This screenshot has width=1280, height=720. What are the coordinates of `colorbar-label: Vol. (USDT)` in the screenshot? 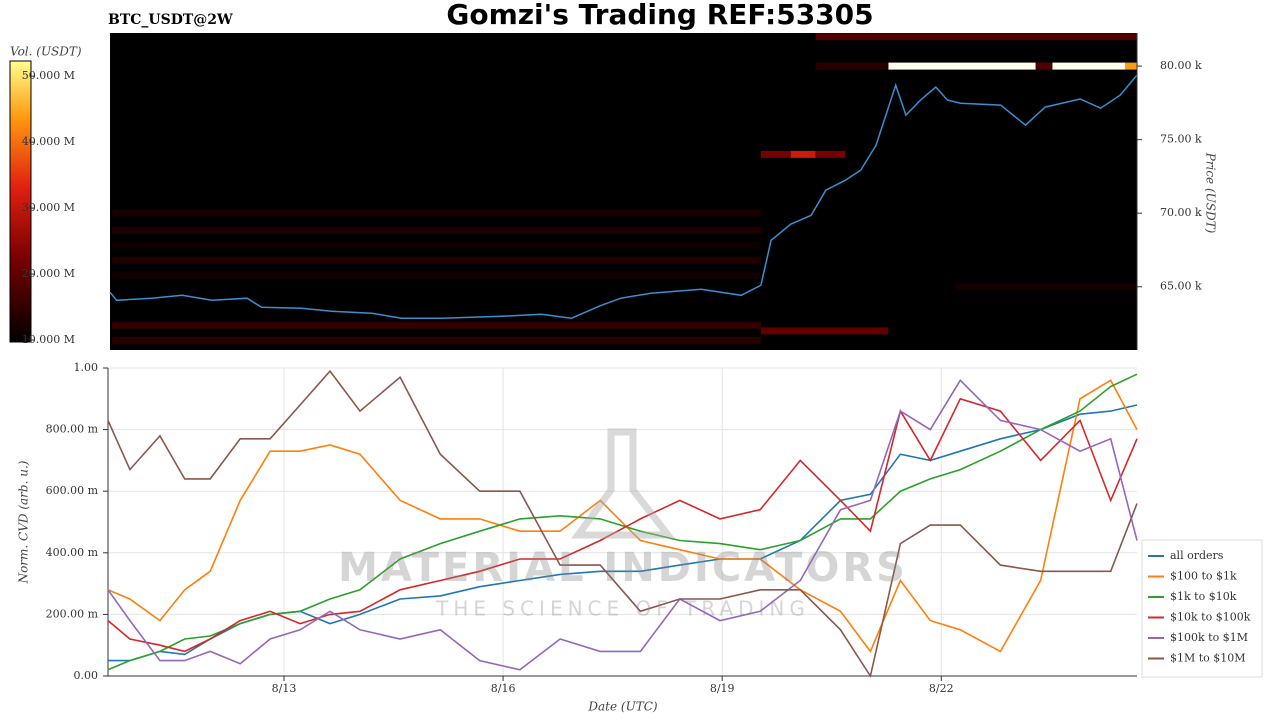 It's located at (46, 52).